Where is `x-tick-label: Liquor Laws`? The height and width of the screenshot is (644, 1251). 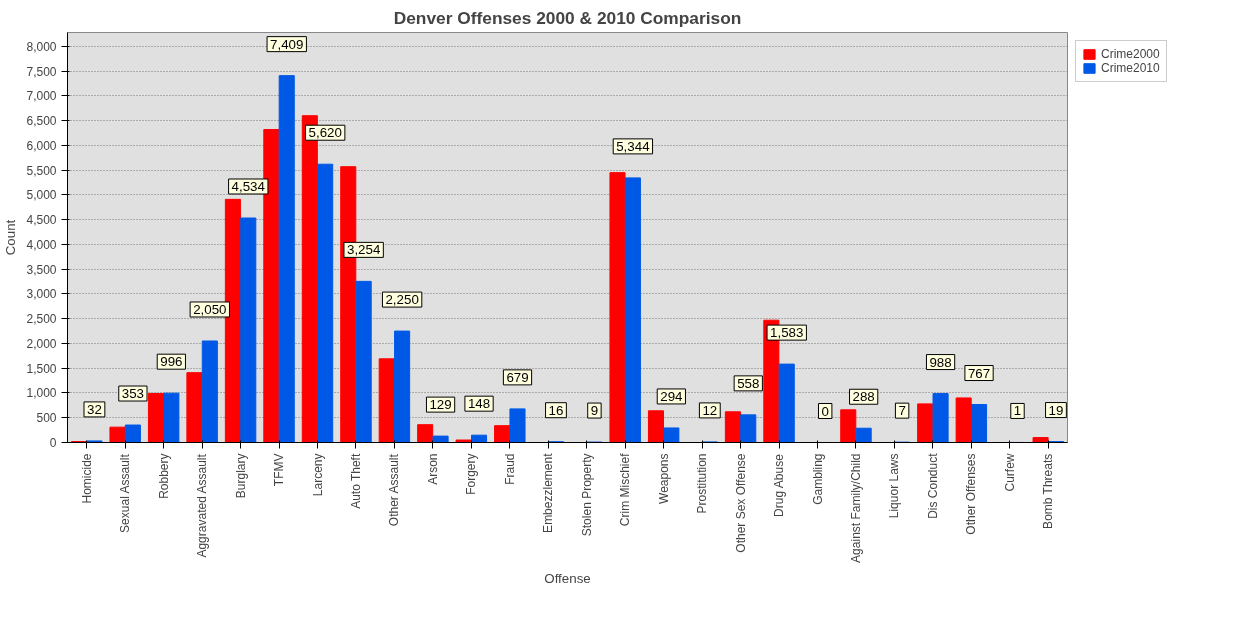
x-tick-label: Liquor Laws is located at coordinates (894, 486).